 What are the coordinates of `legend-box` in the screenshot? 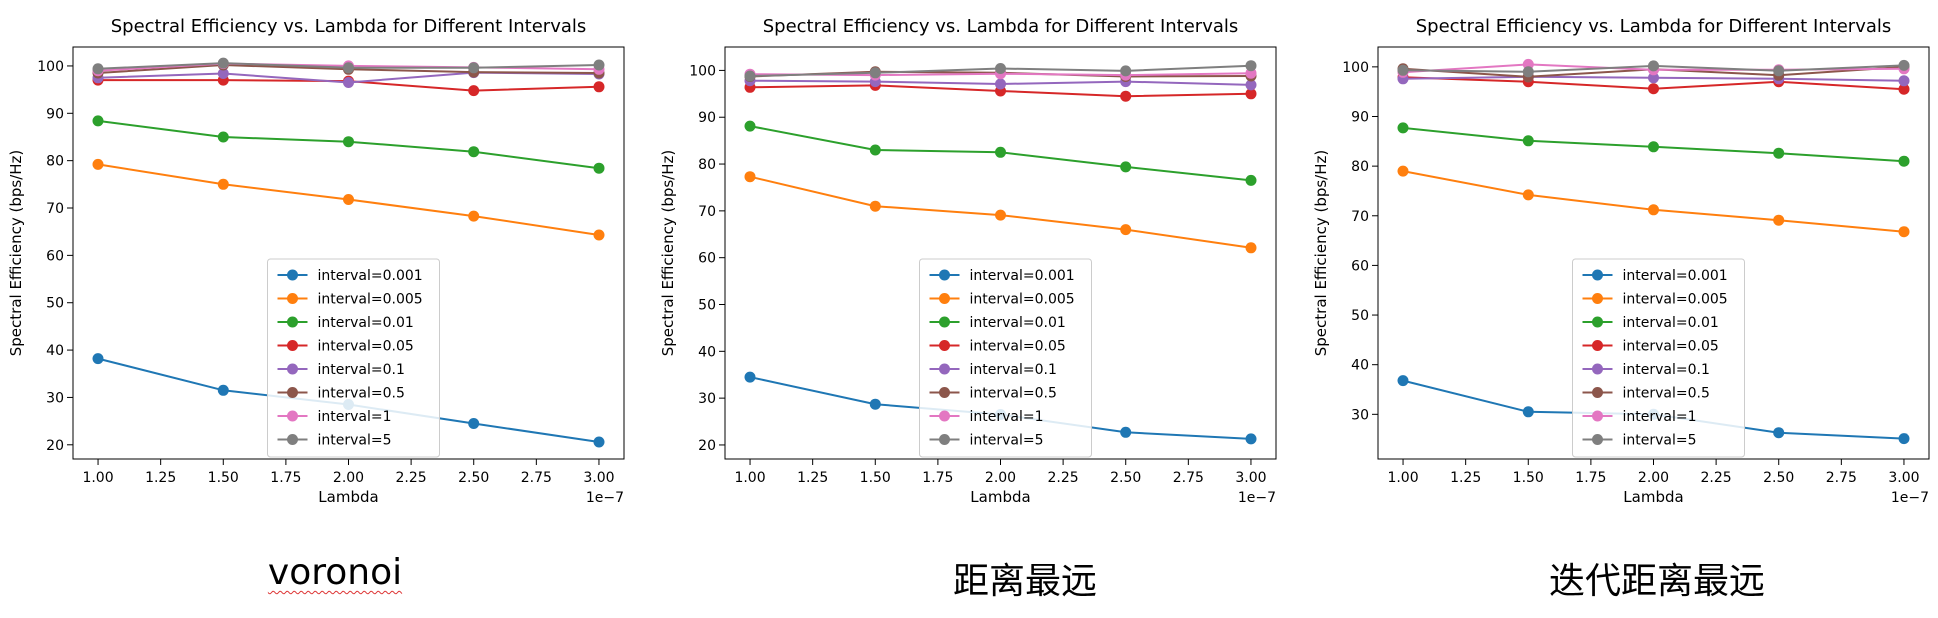 It's located at (1658, 358).